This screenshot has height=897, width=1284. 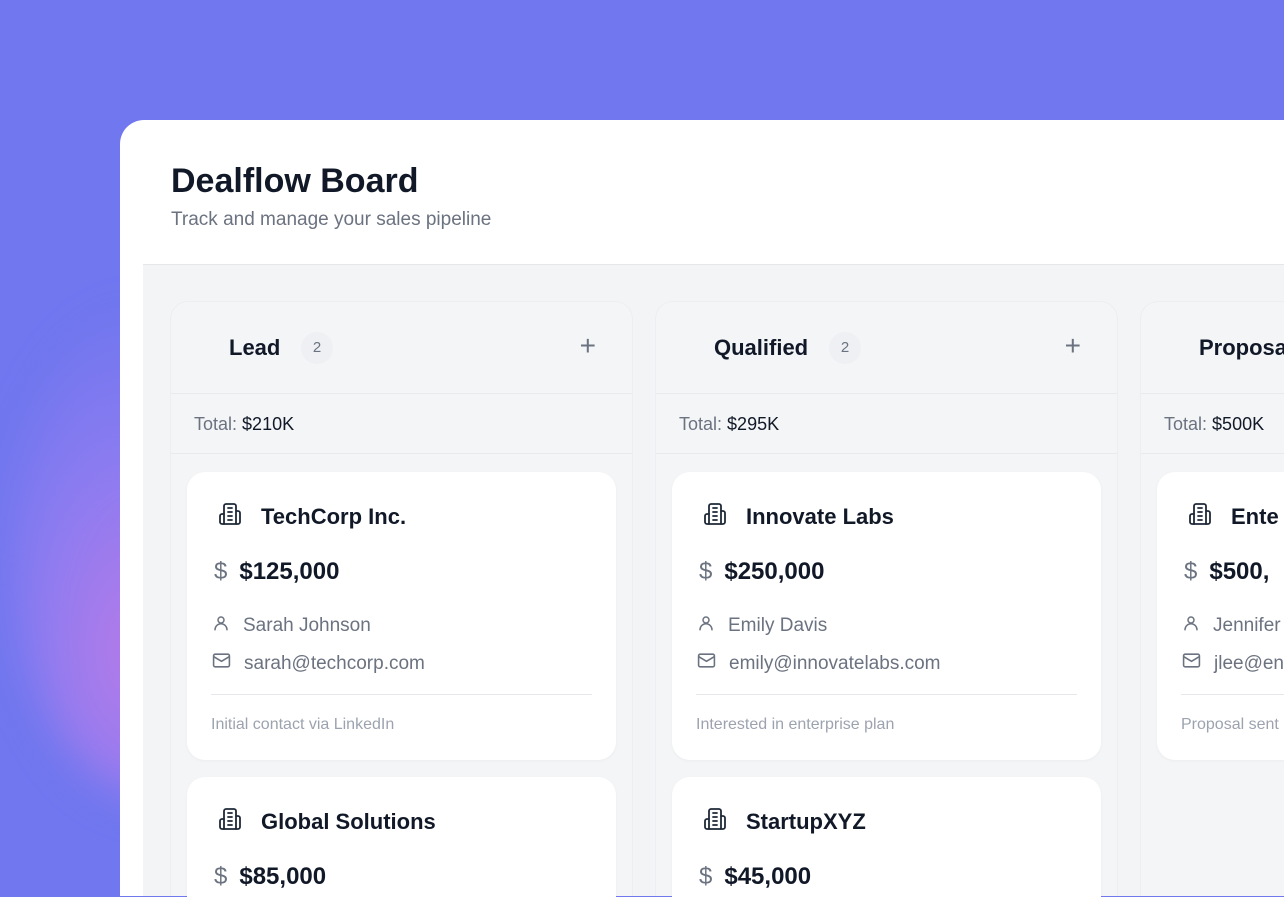 I want to click on page-subtitle: Track and manage your sales pipeline, so click(x=331, y=219).